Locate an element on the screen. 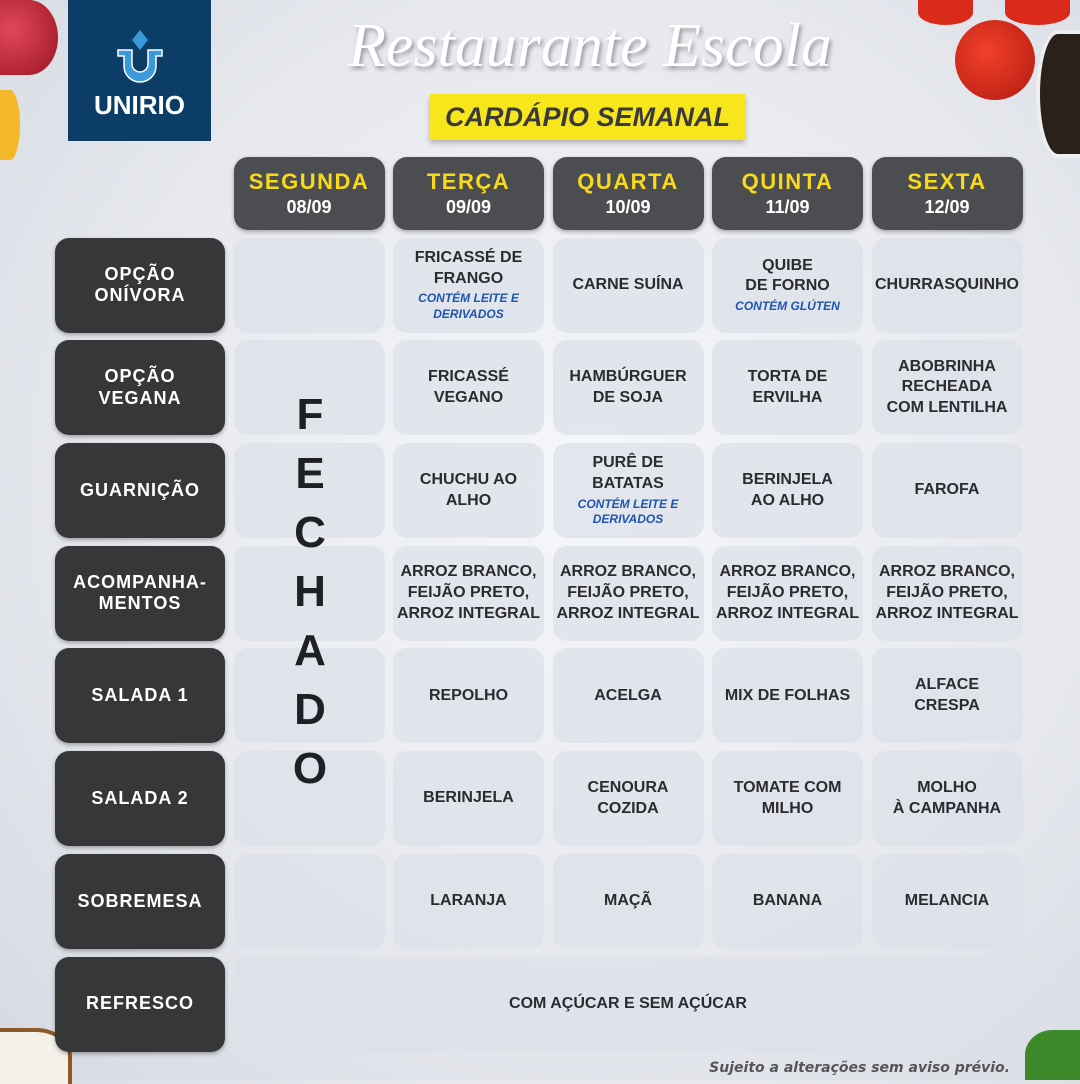 The height and width of the screenshot is (1084, 1080). dish-name: MIX DE FOLHAS is located at coordinates (787, 695).